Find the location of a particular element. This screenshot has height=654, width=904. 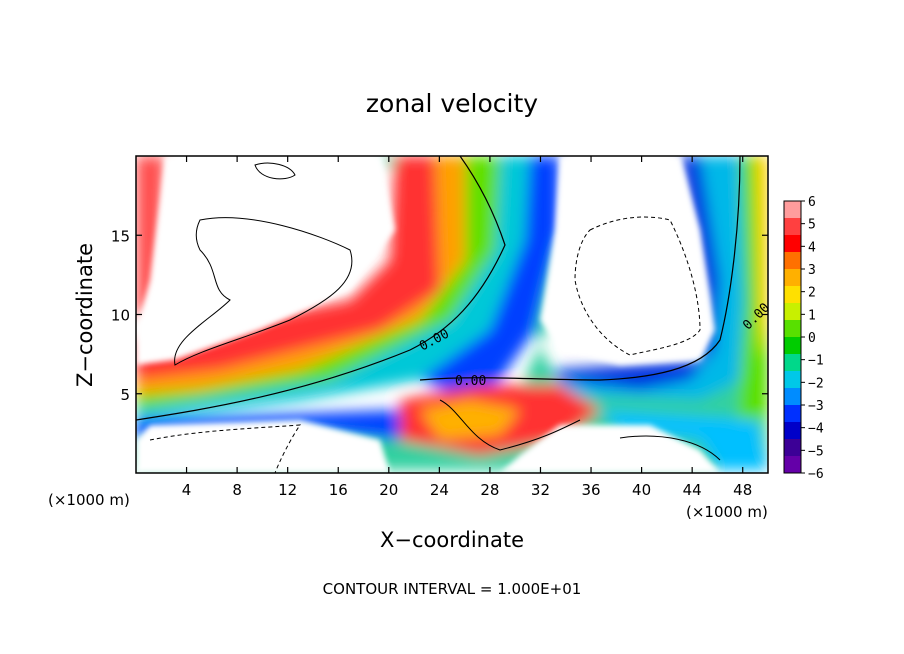

y-tick-label: 5 is located at coordinates (125, 395).